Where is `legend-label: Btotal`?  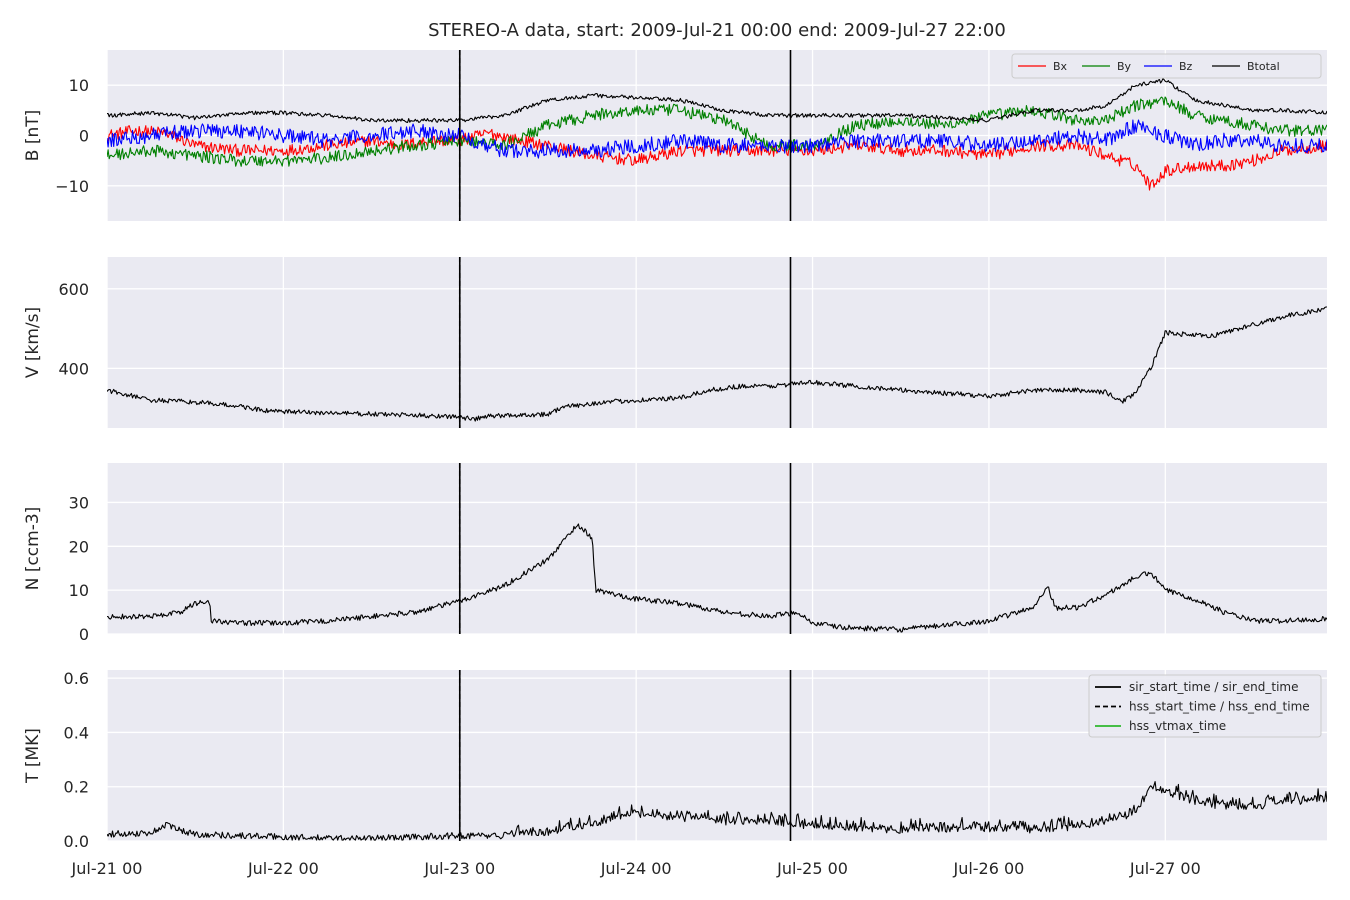
legend-label: Btotal is located at coordinates (1263, 66).